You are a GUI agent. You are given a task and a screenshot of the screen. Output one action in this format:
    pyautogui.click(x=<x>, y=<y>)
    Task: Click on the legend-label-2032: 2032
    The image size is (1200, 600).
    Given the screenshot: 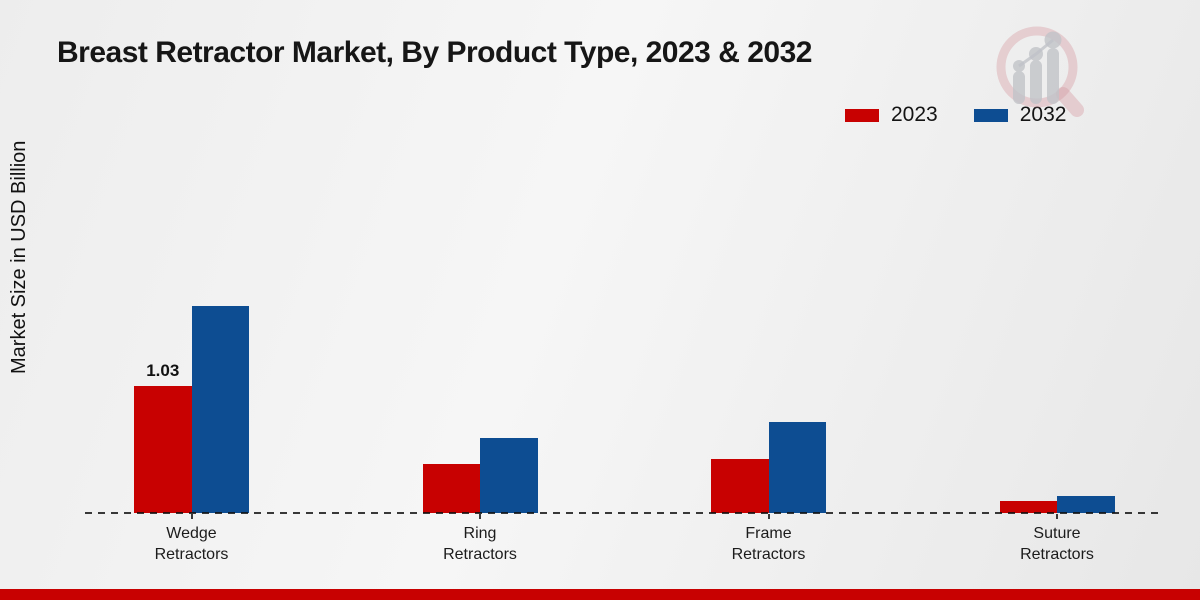 What is the action you would take?
    pyautogui.click(x=1043, y=114)
    